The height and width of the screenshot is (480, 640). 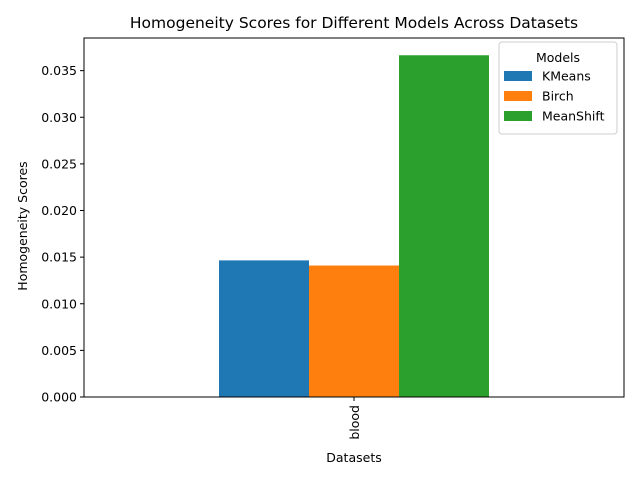 I want to click on x-axis-label: Datasets, so click(x=353, y=457).